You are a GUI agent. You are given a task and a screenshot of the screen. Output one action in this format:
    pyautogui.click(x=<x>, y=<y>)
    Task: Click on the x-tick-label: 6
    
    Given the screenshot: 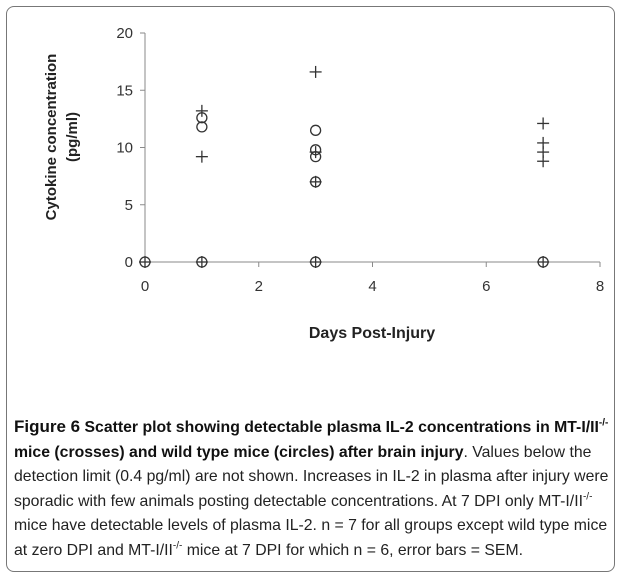 What is the action you would take?
    pyautogui.click(x=486, y=286)
    